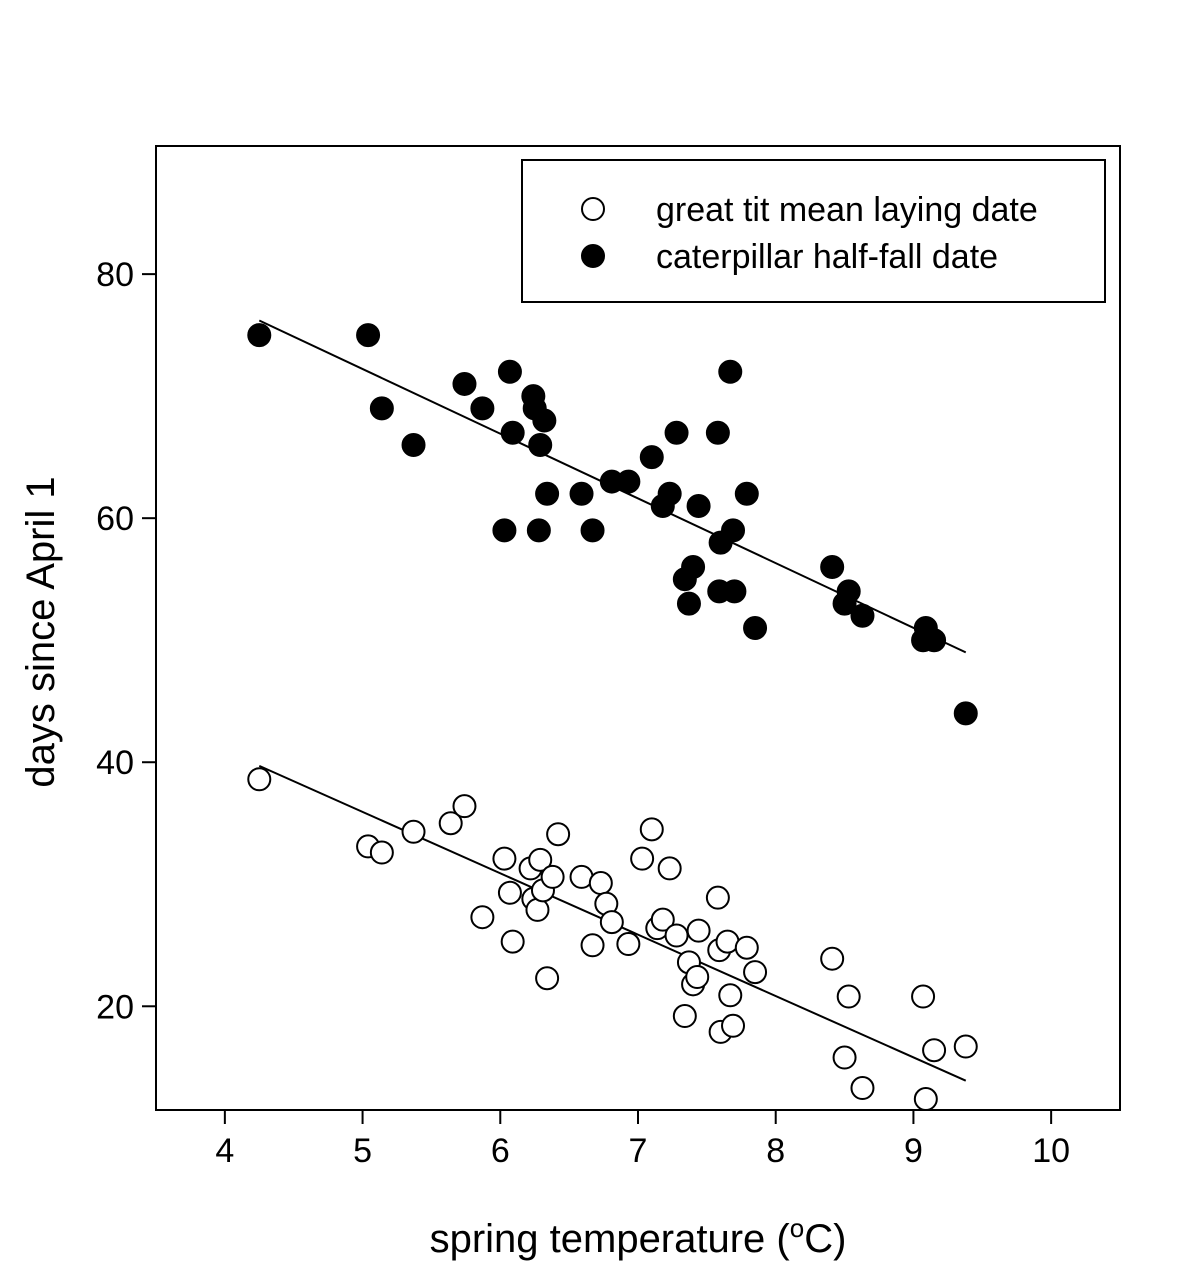 The height and width of the screenshot is (1274, 1200). I want to click on y-tick-label: 60, so click(115, 519).